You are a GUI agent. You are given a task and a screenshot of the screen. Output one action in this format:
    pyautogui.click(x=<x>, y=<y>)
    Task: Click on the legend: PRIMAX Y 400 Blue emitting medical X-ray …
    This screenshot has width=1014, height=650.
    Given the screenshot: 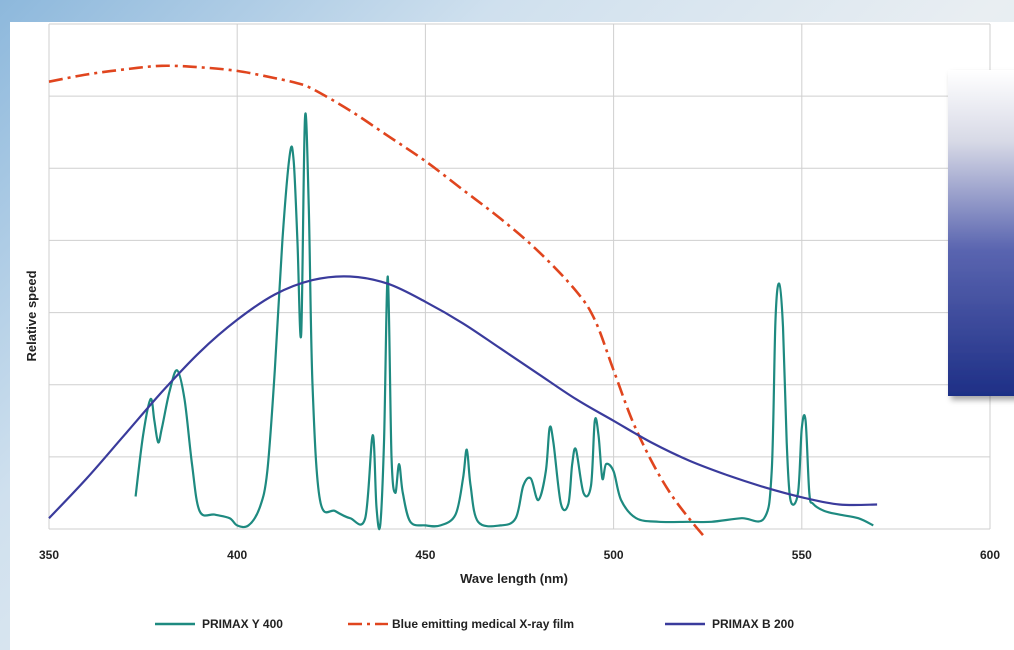 What is the action you would take?
    pyautogui.click(x=474, y=624)
    